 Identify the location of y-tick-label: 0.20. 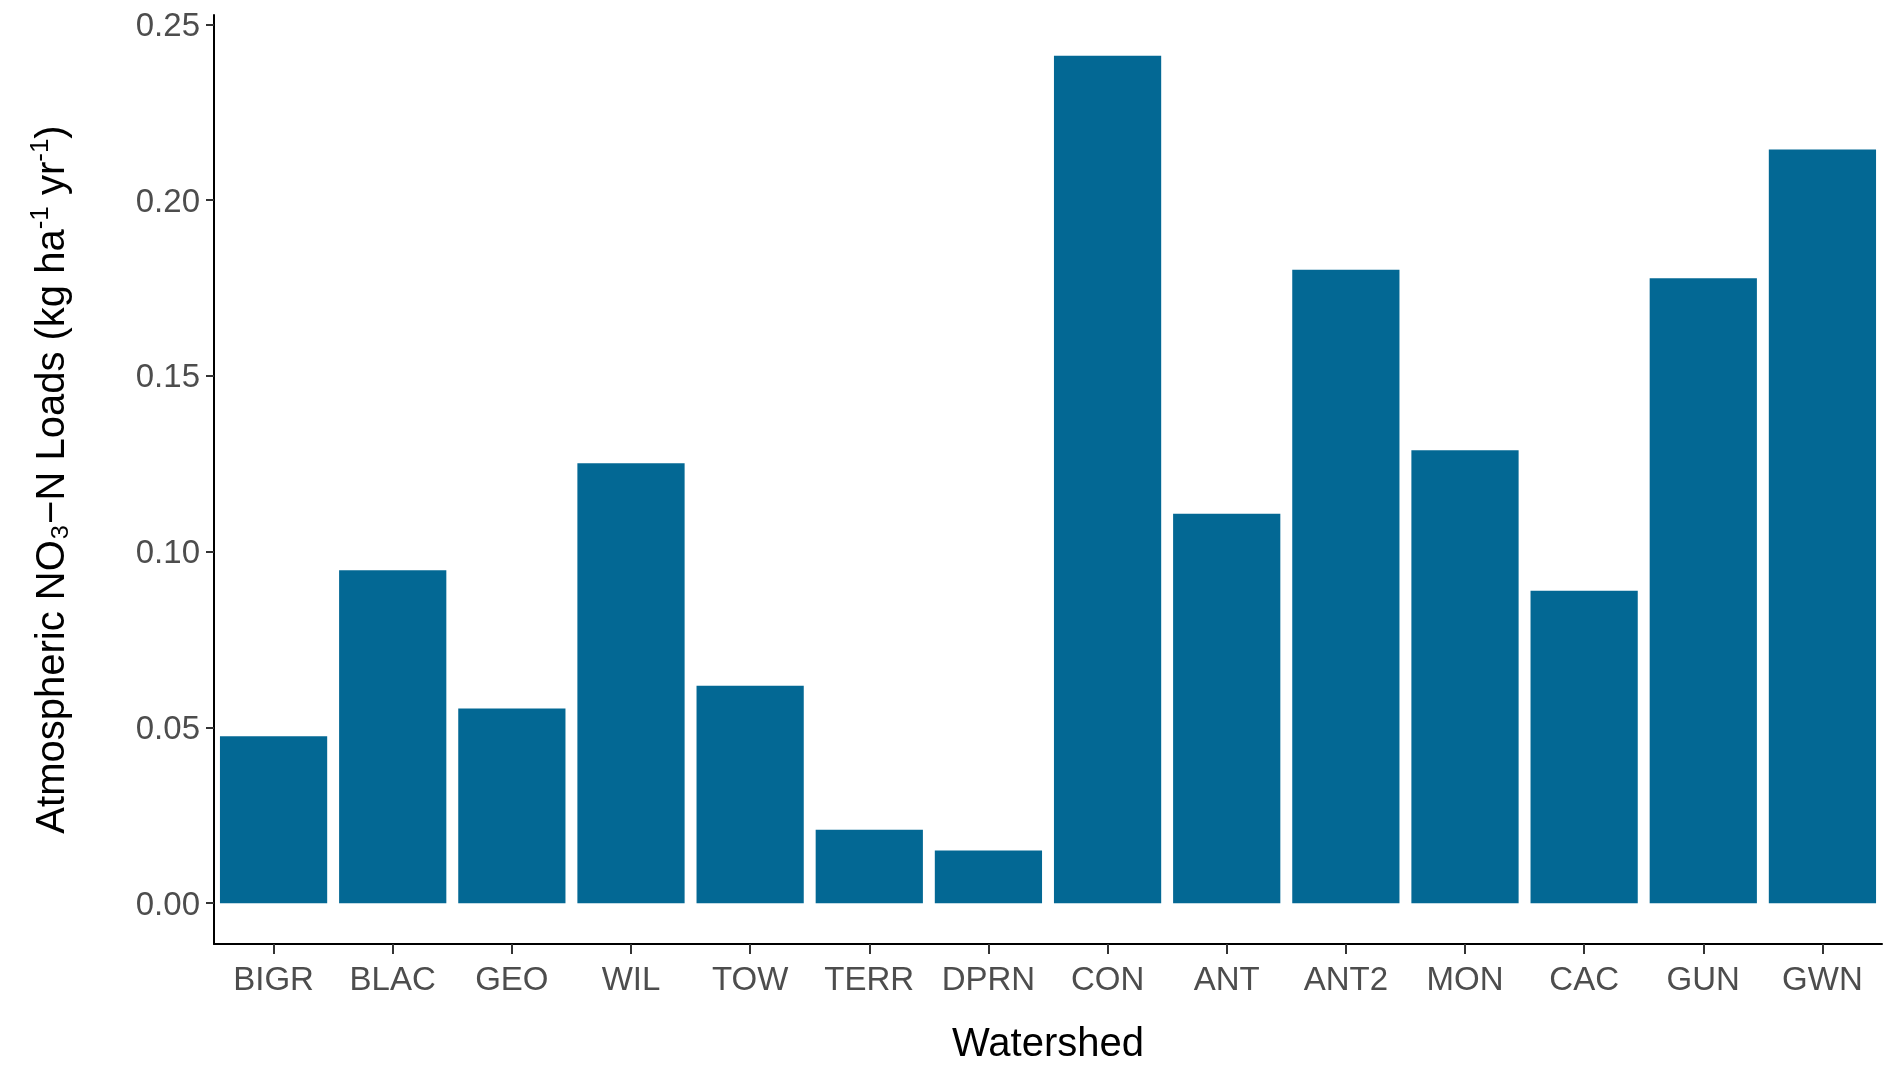
(167, 200).